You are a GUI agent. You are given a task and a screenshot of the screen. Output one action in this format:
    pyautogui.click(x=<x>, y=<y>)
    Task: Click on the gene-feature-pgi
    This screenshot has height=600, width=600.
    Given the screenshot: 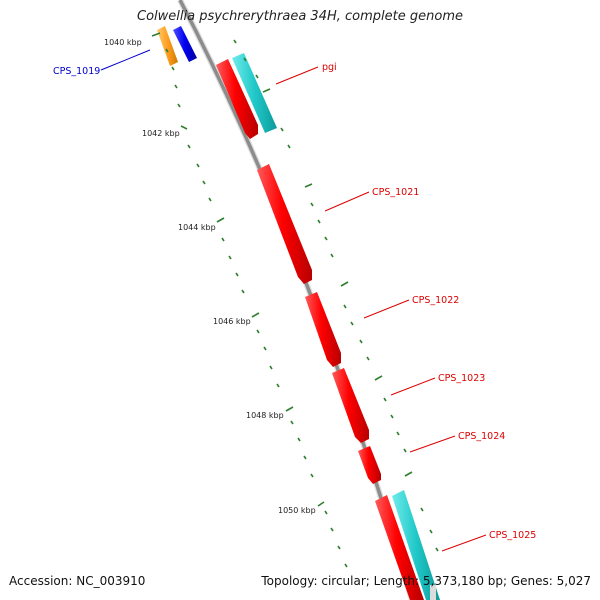 What is the action you would take?
    pyautogui.click(x=254, y=93)
    